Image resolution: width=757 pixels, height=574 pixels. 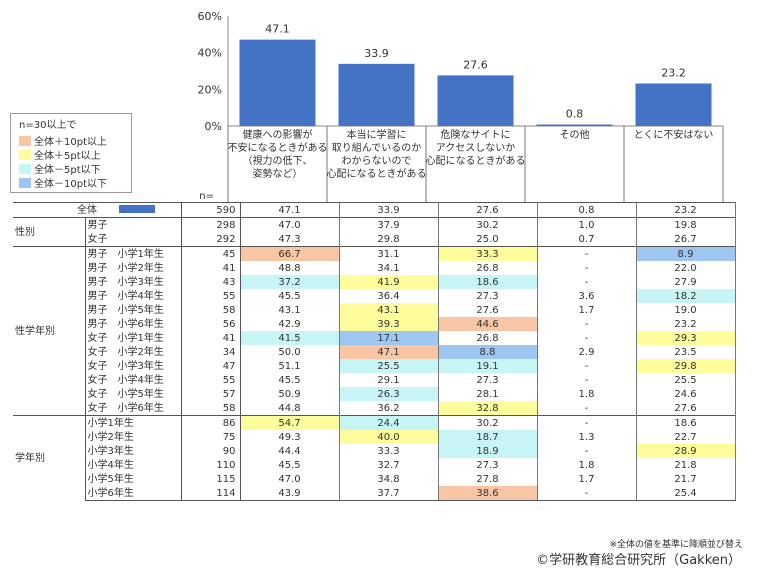 What do you see at coordinates (685, 380) in the screenshot?
I see `value-cell: 25.5` at bounding box center [685, 380].